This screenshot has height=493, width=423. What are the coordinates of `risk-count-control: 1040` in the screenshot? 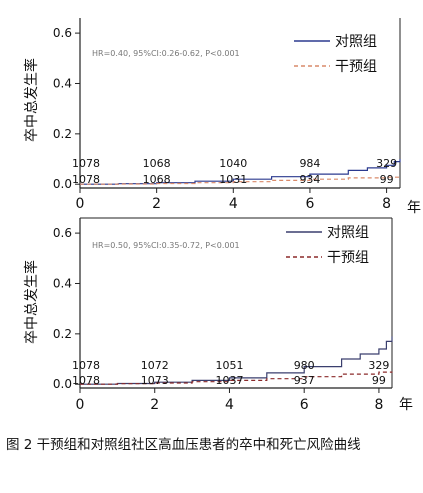 It's located at (233, 163).